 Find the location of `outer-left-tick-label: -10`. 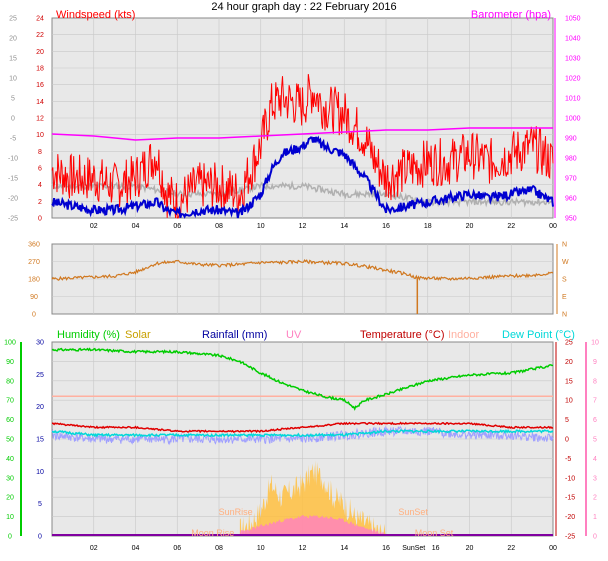

outer-left-tick-label: -10 is located at coordinates (13, 159).